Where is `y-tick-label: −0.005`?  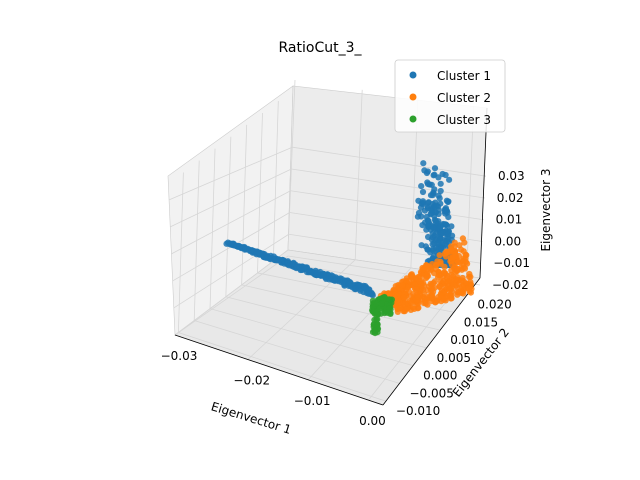
y-tick-label: −0.005 is located at coordinates (431, 393).